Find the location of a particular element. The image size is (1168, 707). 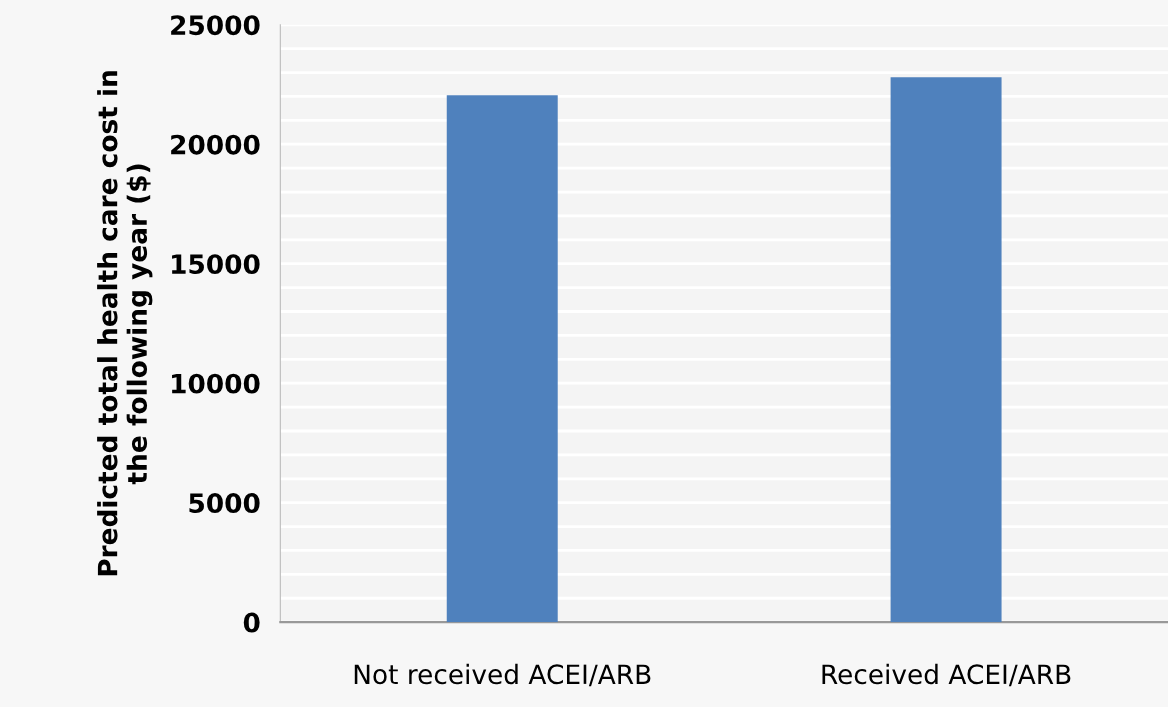

y-axis-title: Predicted total health care cost in the following year ($) is located at coordinates (125, 323).